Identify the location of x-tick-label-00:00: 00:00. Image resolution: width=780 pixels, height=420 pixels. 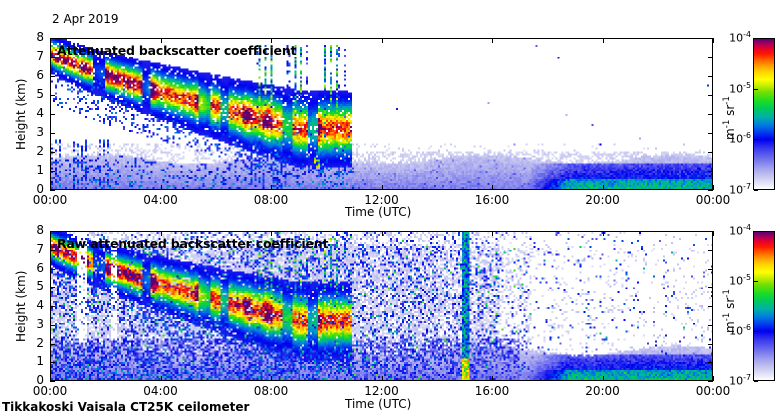
(713, 200).